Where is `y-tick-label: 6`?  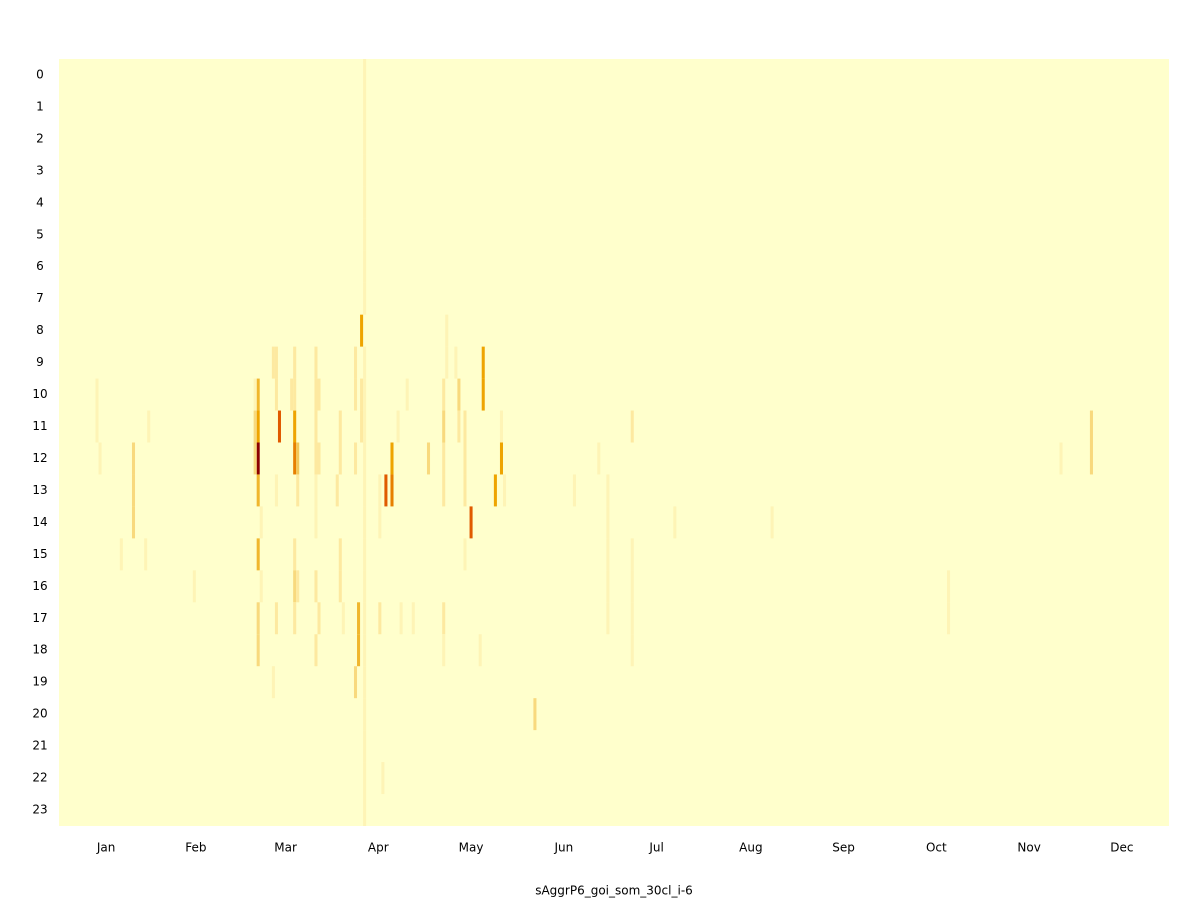 y-tick-label: 6 is located at coordinates (40, 266).